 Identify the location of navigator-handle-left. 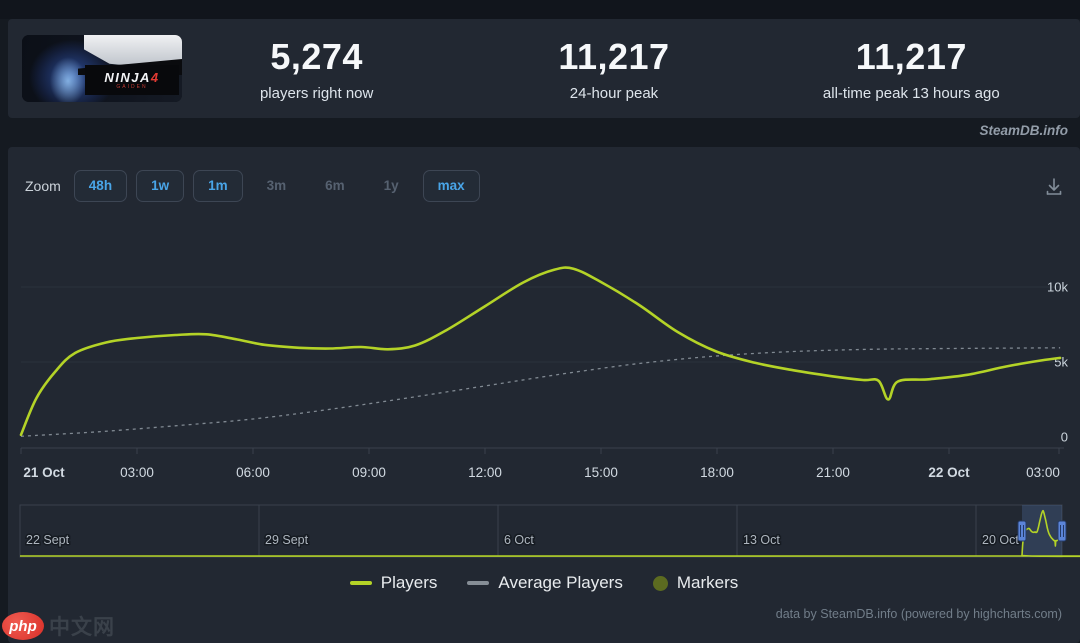
(1022, 531).